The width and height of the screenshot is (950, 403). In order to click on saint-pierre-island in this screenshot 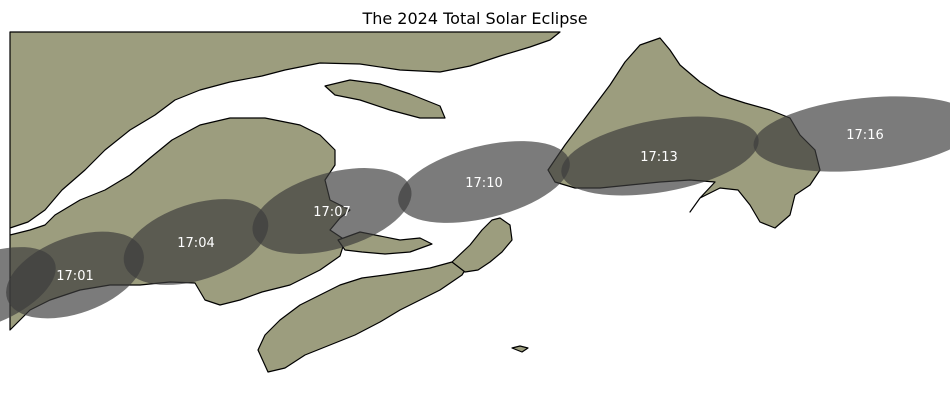, I will do `click(520, 349)`.